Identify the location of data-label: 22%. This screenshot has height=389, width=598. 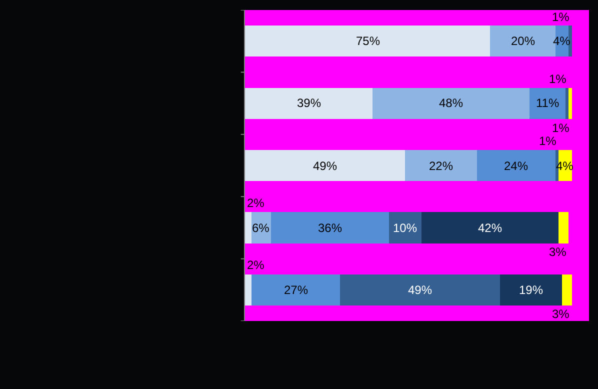
(441, 166).